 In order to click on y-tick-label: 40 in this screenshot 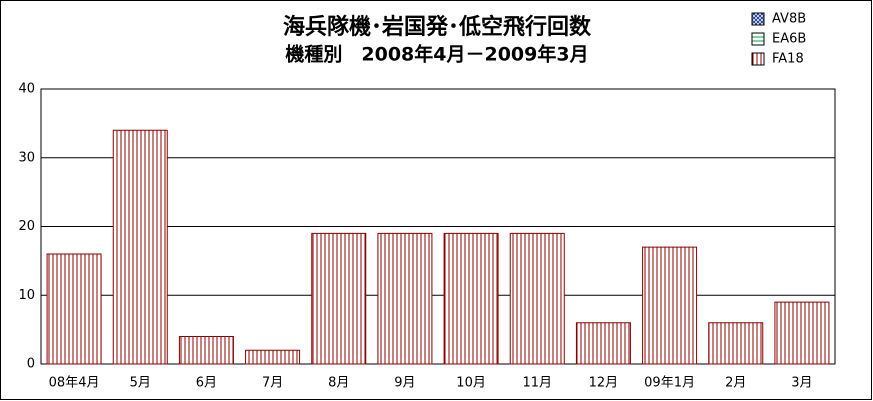, I will do `click(26, 89)`.